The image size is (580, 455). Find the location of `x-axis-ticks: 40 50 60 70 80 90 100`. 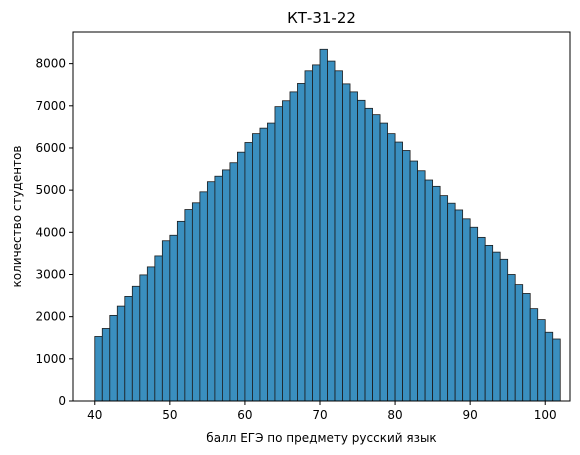

x-axis-ticks: 40 50 60 70 80 90 100 is located at coordinates (322, 411).